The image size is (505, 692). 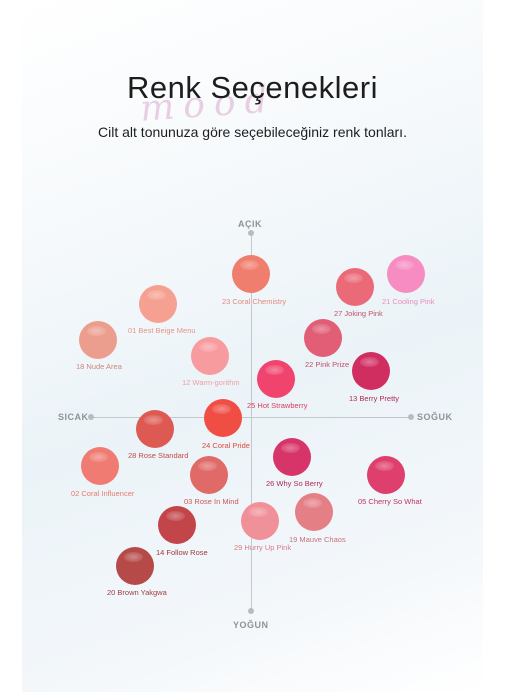 What do you see at coordinates (327, 364) in the screenshot?
I see `shade-label: 22 Pink Prize` at bounding box center [327, 364].